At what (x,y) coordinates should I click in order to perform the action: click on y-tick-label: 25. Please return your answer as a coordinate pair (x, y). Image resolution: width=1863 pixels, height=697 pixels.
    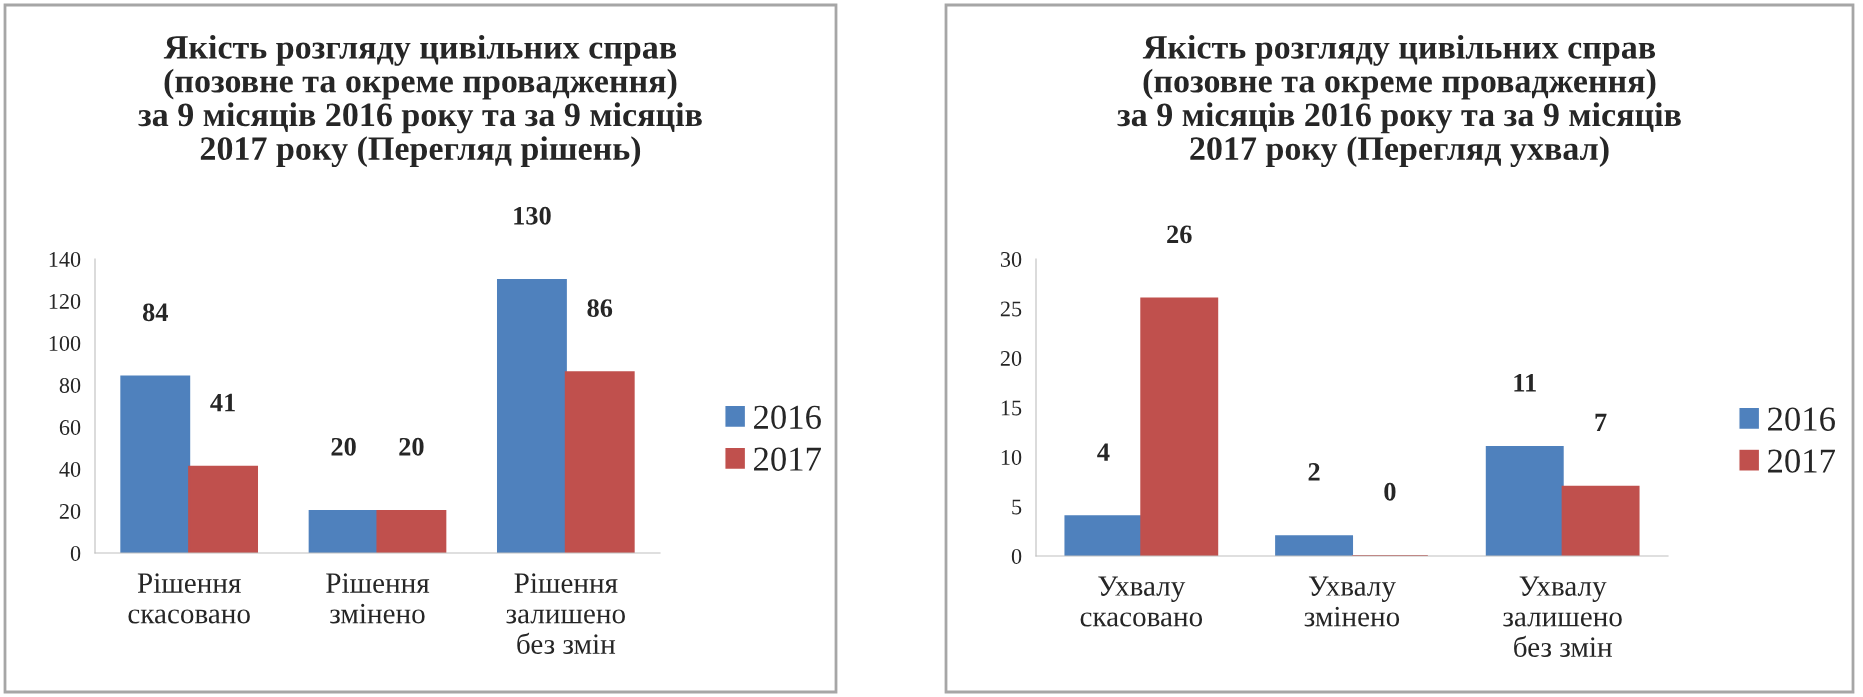
    Looking at the image, I should click on (1011, 309).